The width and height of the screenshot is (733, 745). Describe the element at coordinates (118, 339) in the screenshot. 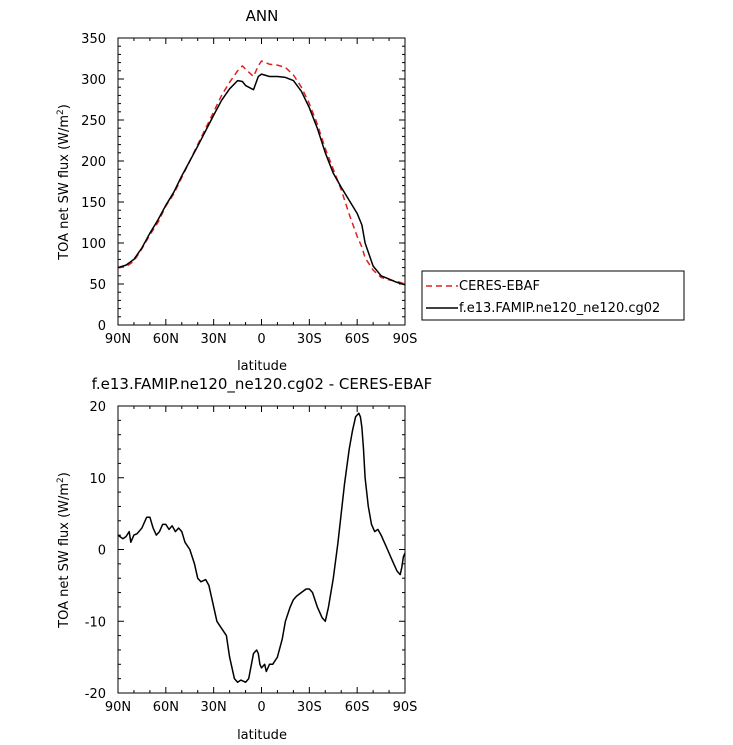

I see `top-panel-x-tick-label: 90N` at that location.